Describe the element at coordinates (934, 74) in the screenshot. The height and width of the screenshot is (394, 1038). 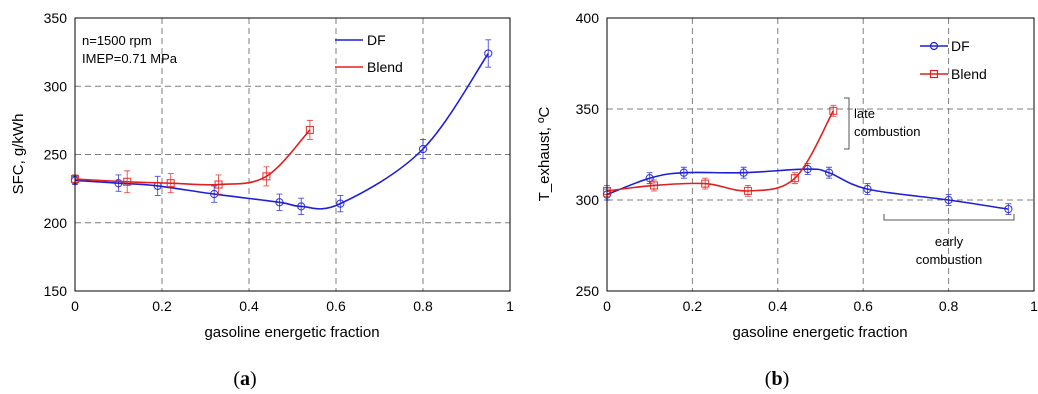
I see `panel-b-legend-blend-marker` at that location.